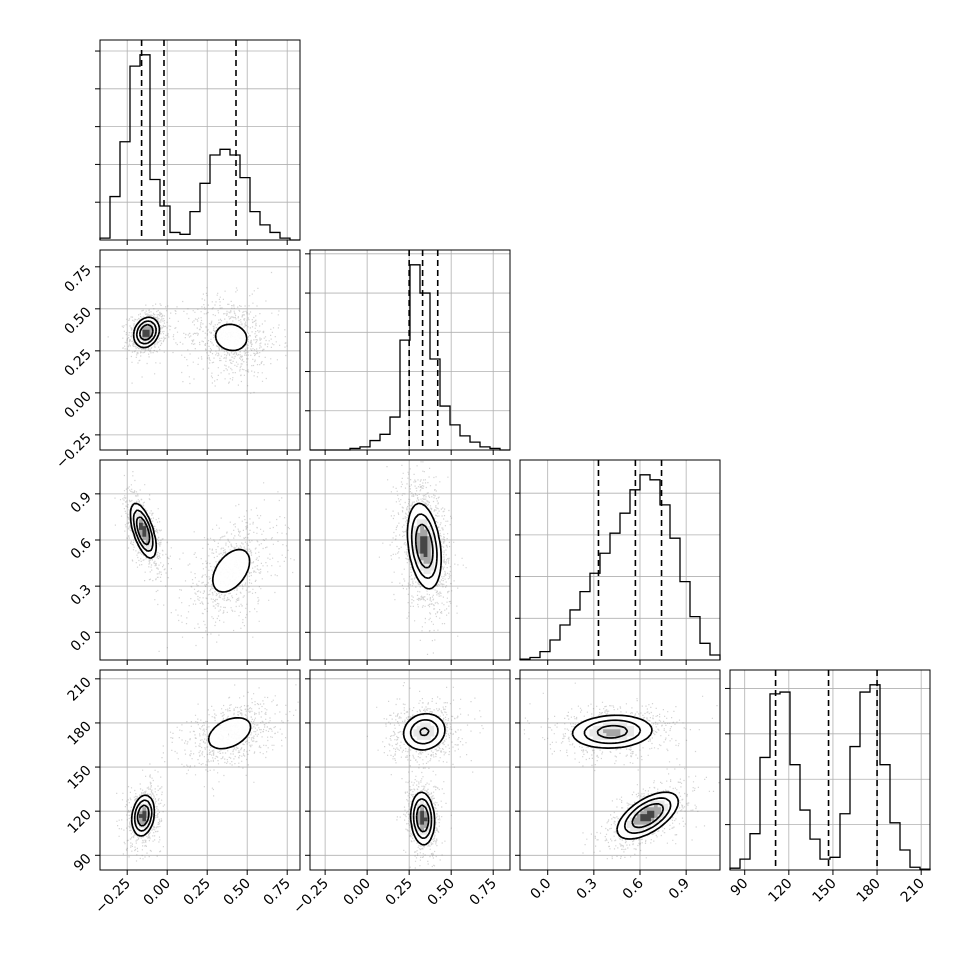  What do you see at coordinates (587, 889) in the screenshot?
I see `x-tick-label: 0.3` at bounding box center [587, 889].